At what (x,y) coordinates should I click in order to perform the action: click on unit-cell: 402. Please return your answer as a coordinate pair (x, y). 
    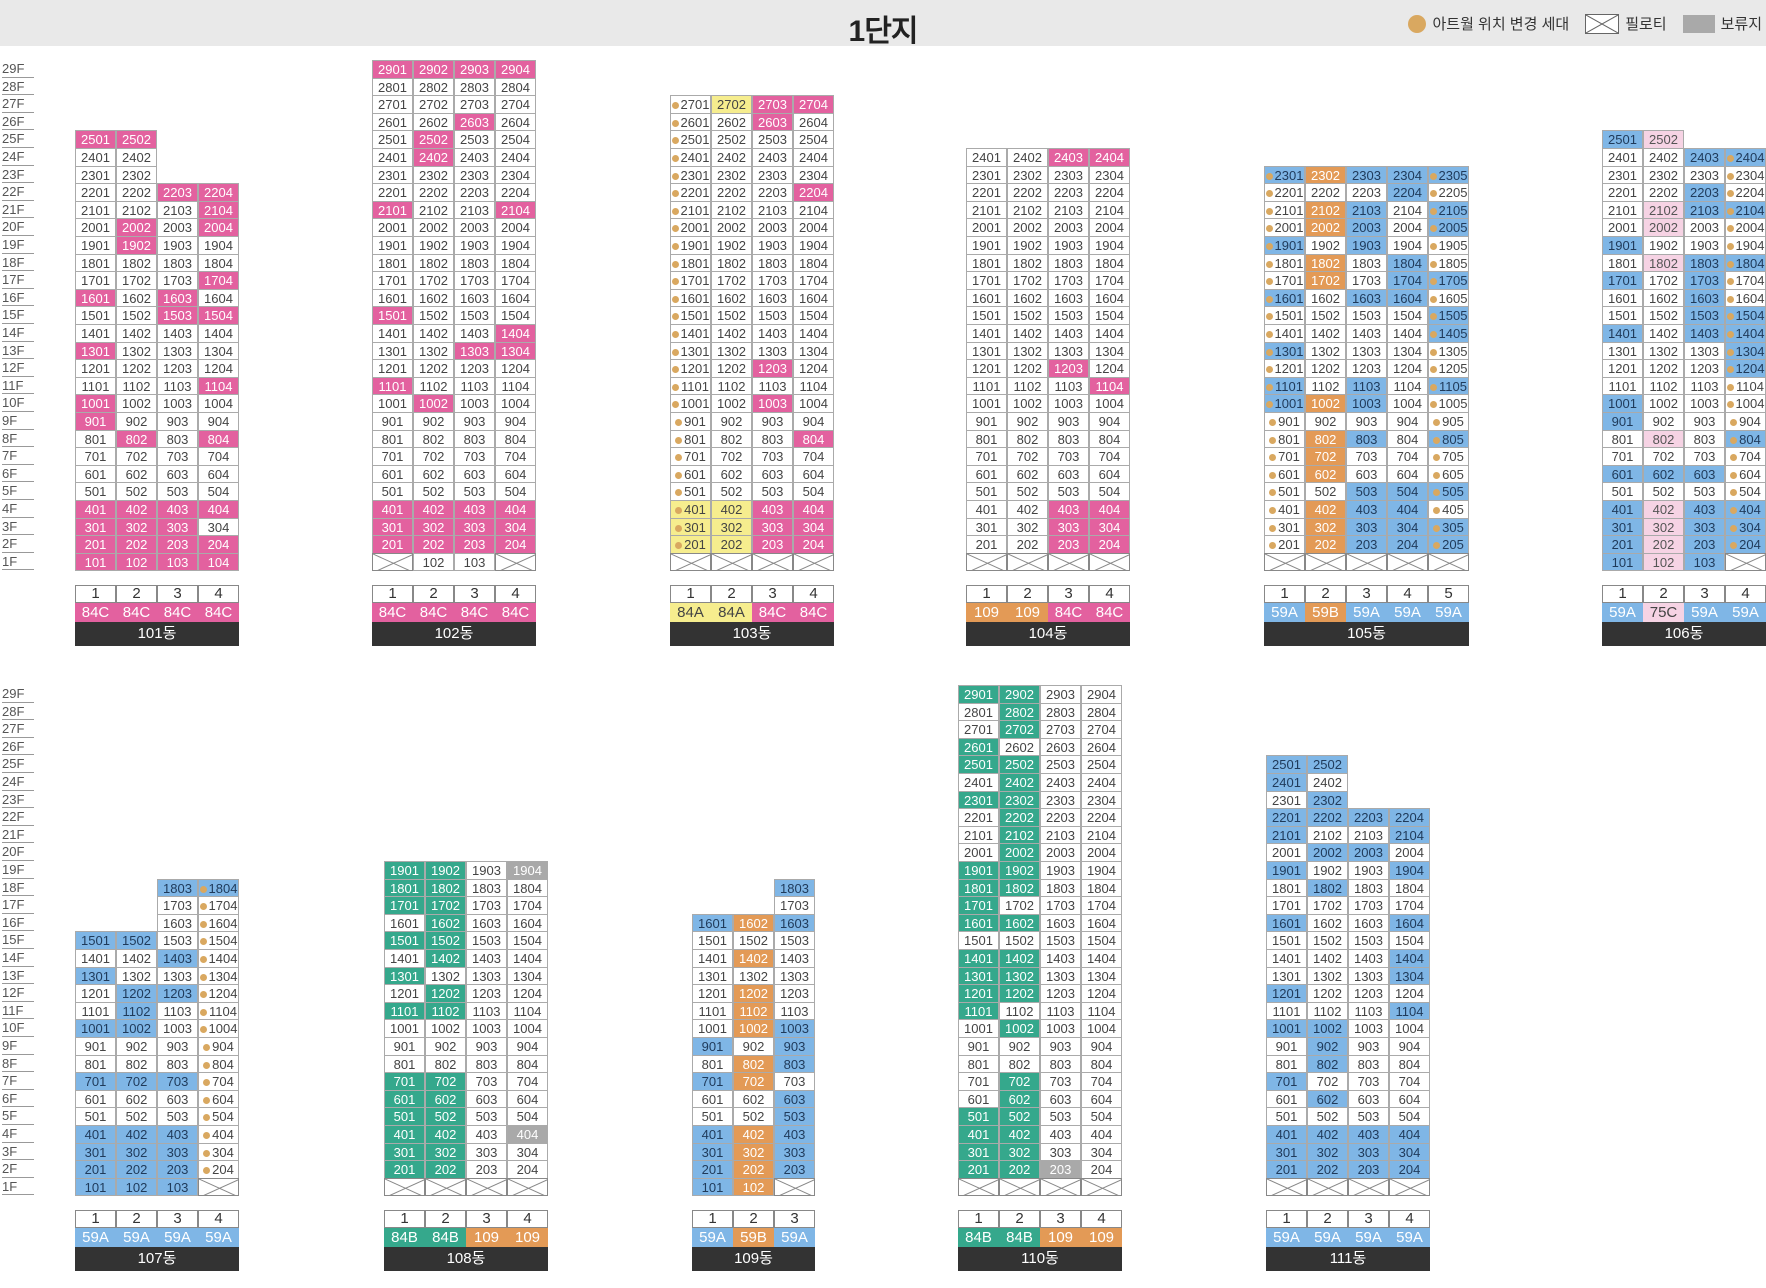
    Looking at the image, I should click on (1327, 1134).